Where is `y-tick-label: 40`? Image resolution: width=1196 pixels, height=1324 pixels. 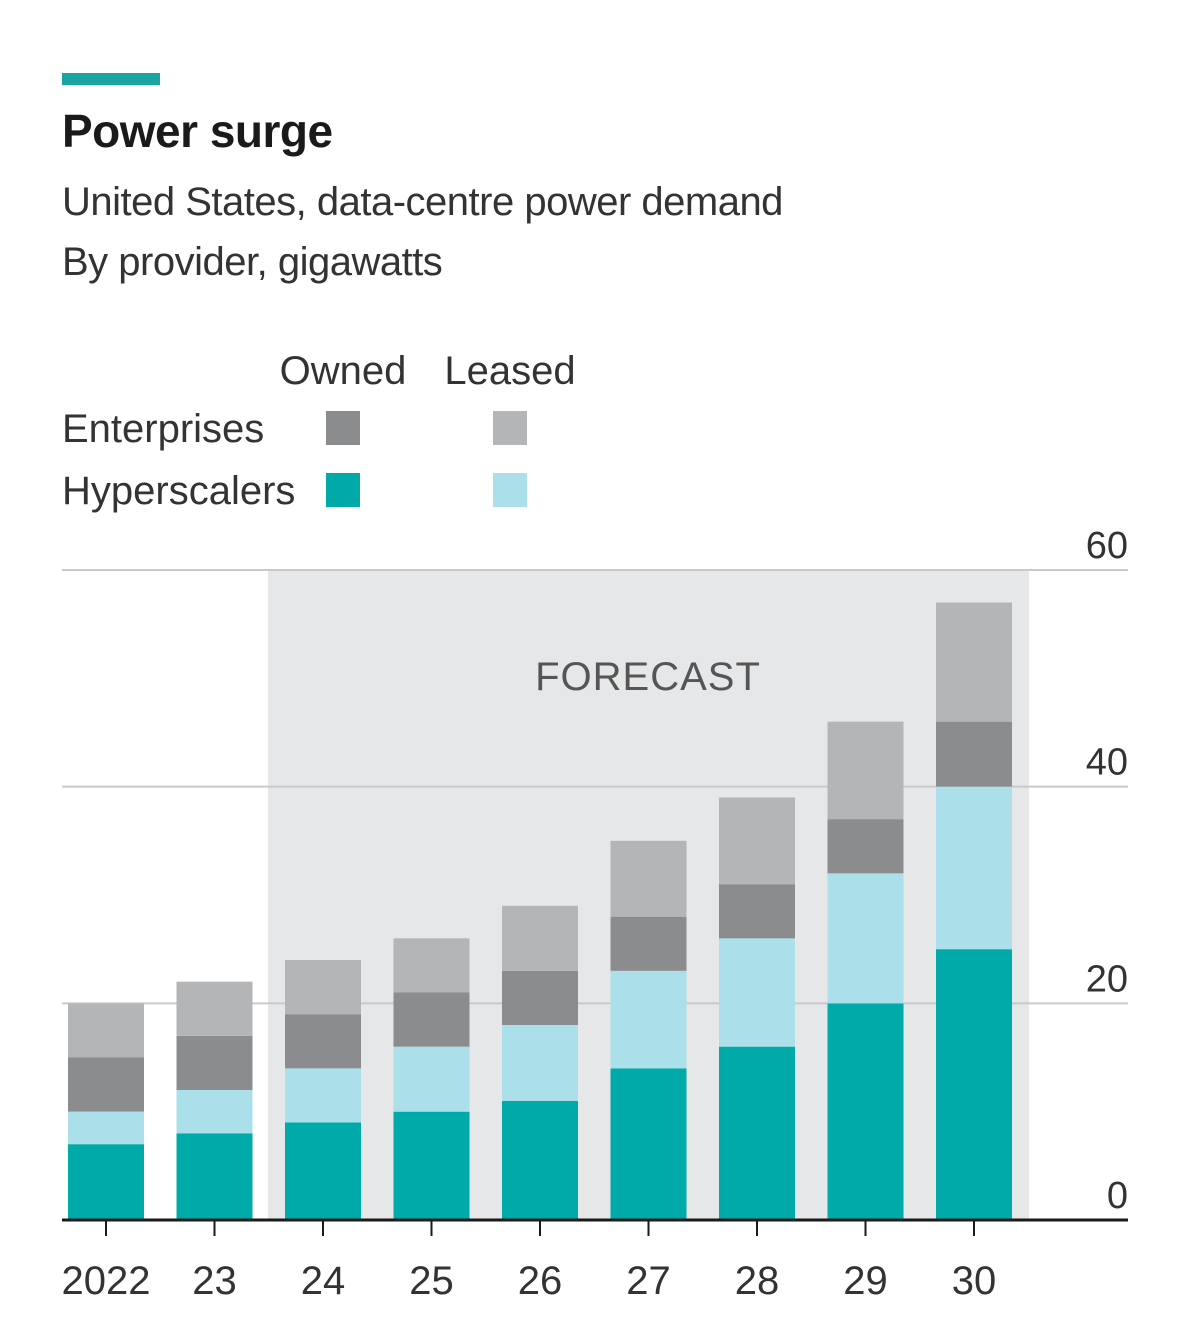
y-tick-label: 40 is located at coordinates (1107, 763).